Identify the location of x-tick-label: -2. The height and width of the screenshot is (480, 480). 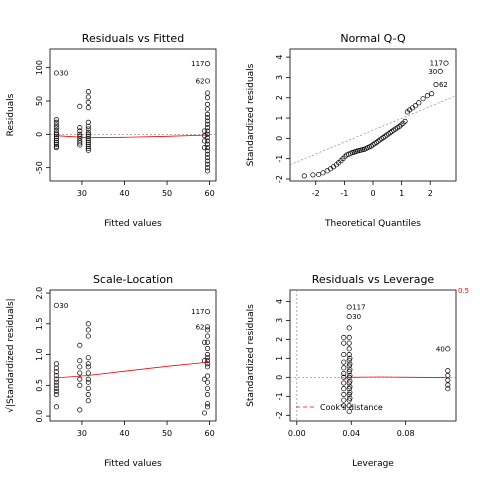
(316, 193).